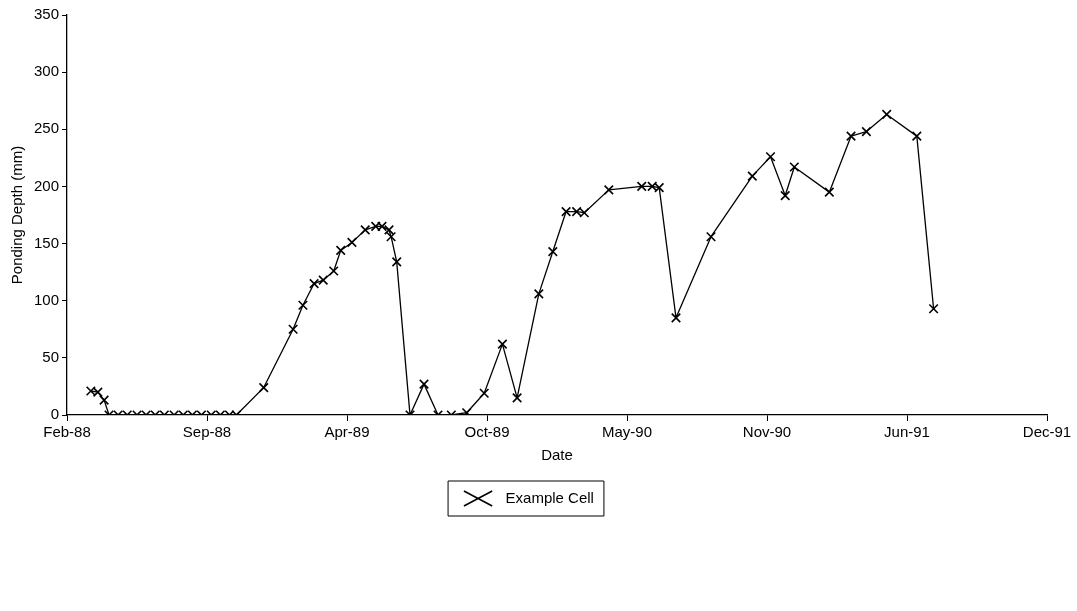 The image size is (1077, 611). Describe the element at coordinates (47, 14) in the screenshot. I see `y-tick-label: 350` at that location.